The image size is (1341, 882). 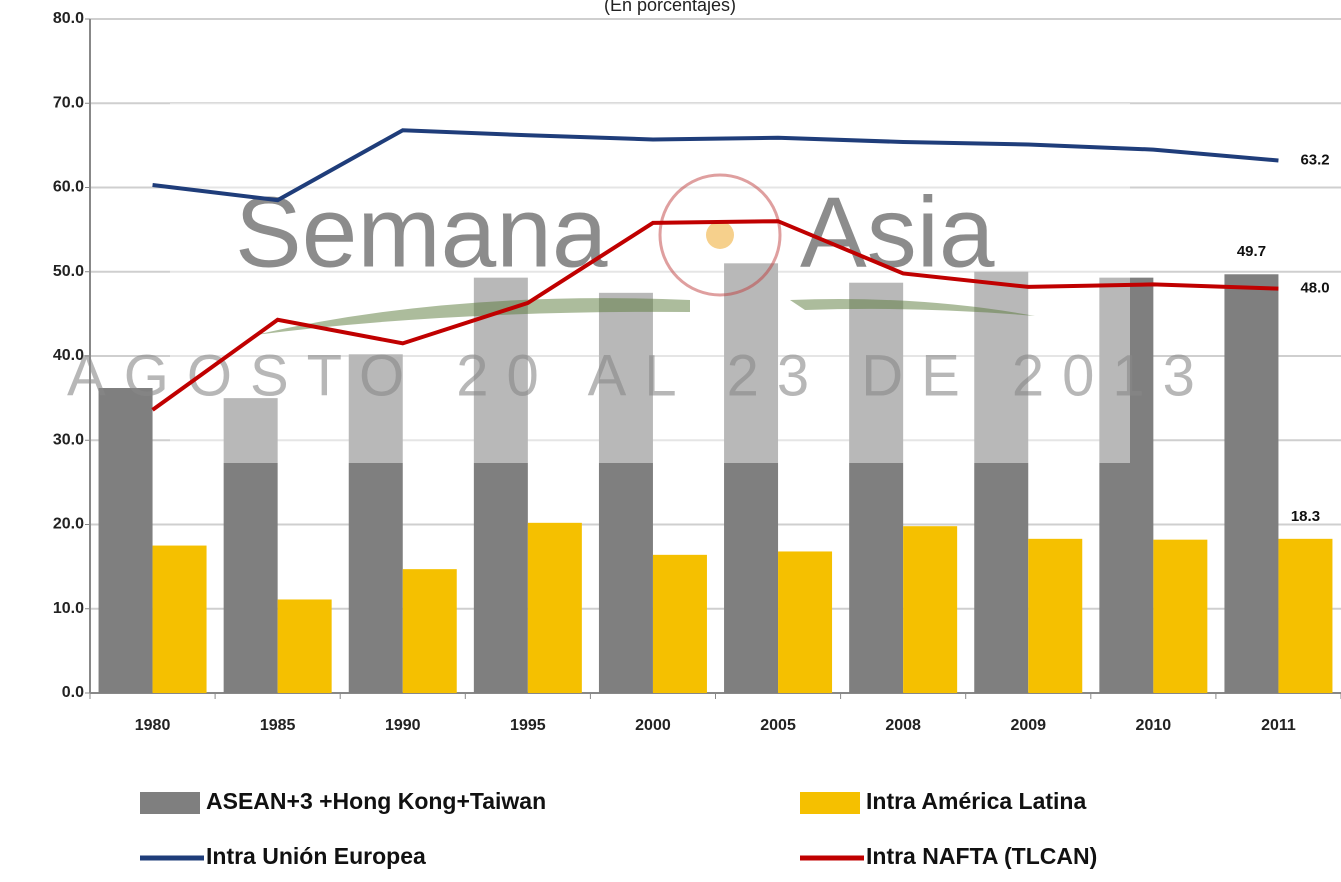 I want to click on data-label: 48.0, so click(x=1314, y=288).